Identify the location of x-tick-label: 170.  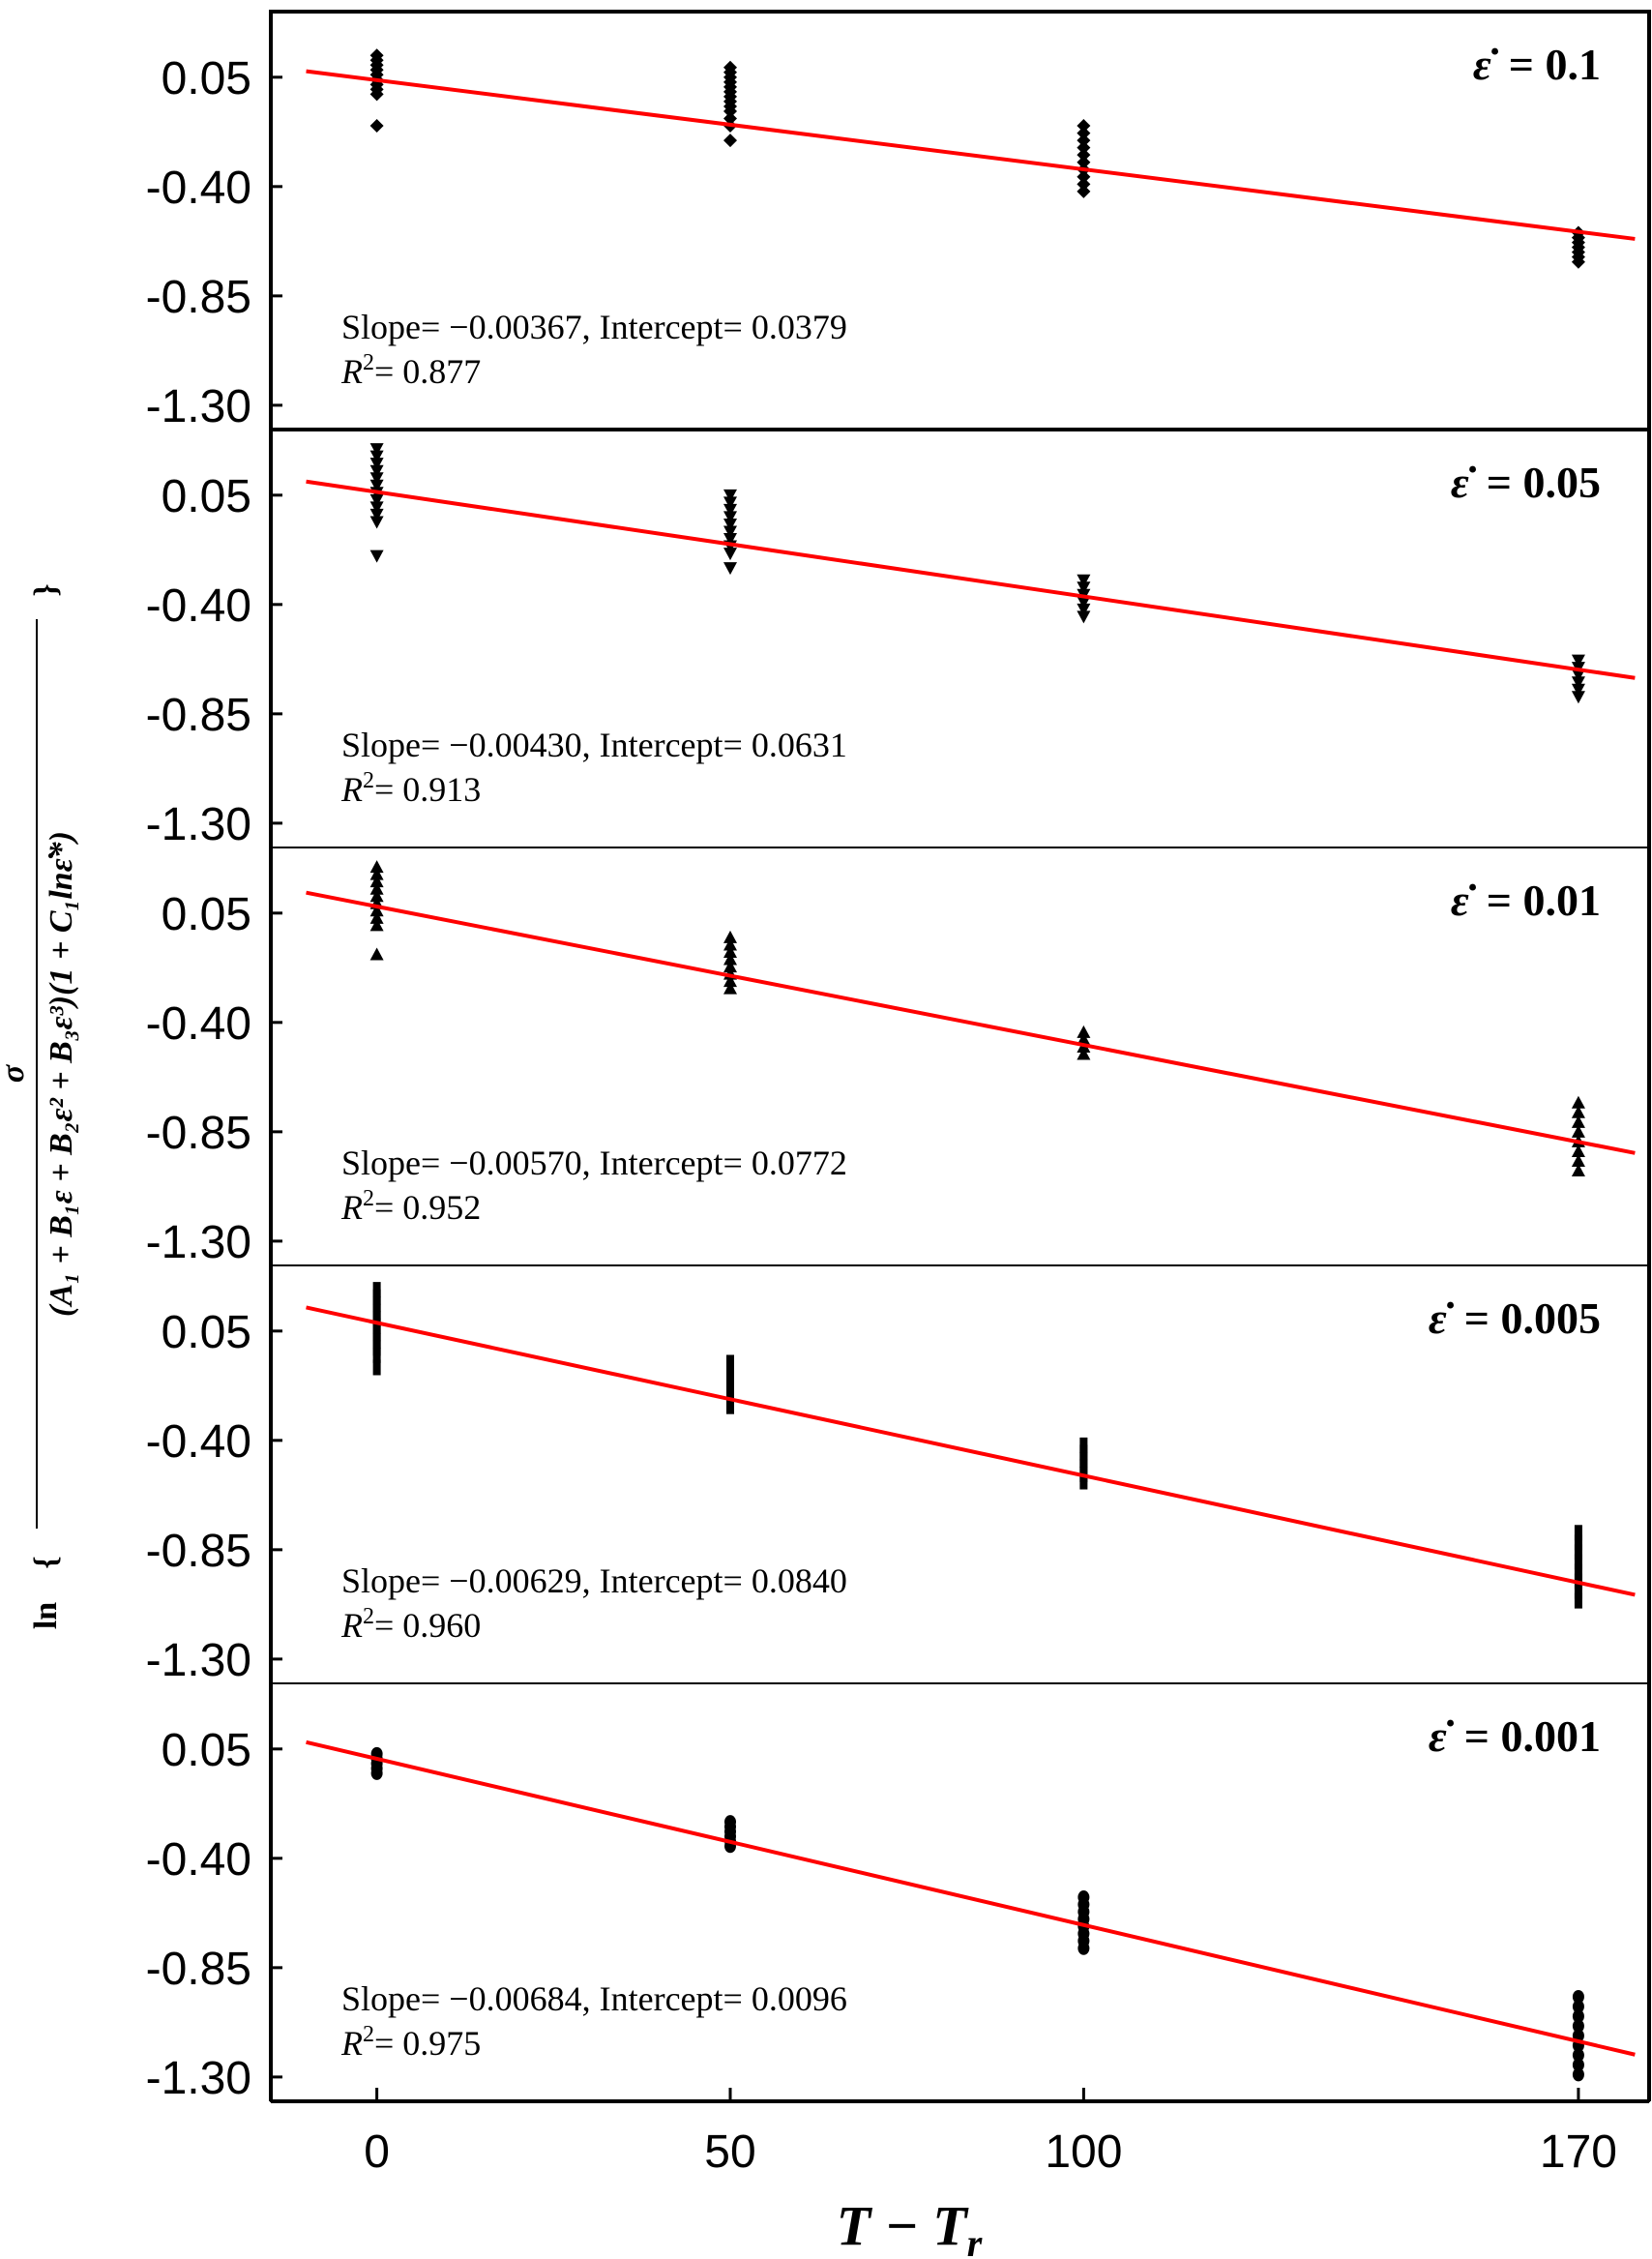
(1578, 2152).